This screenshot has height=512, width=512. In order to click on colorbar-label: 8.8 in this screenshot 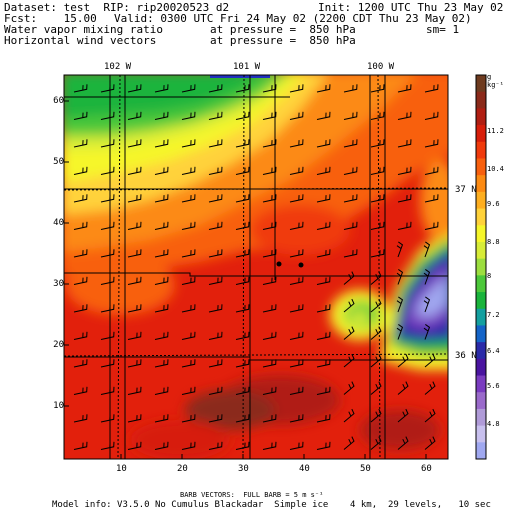, I will do `click(493, 242)`.